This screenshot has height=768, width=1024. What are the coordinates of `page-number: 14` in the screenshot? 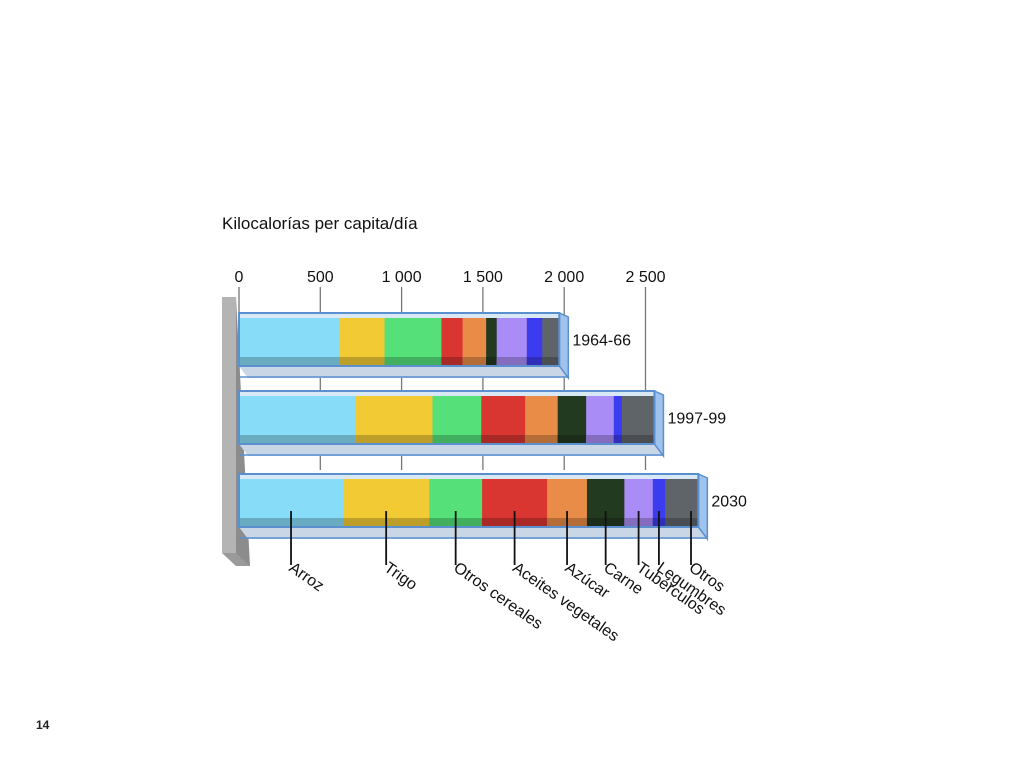 It's located at (43, 725).